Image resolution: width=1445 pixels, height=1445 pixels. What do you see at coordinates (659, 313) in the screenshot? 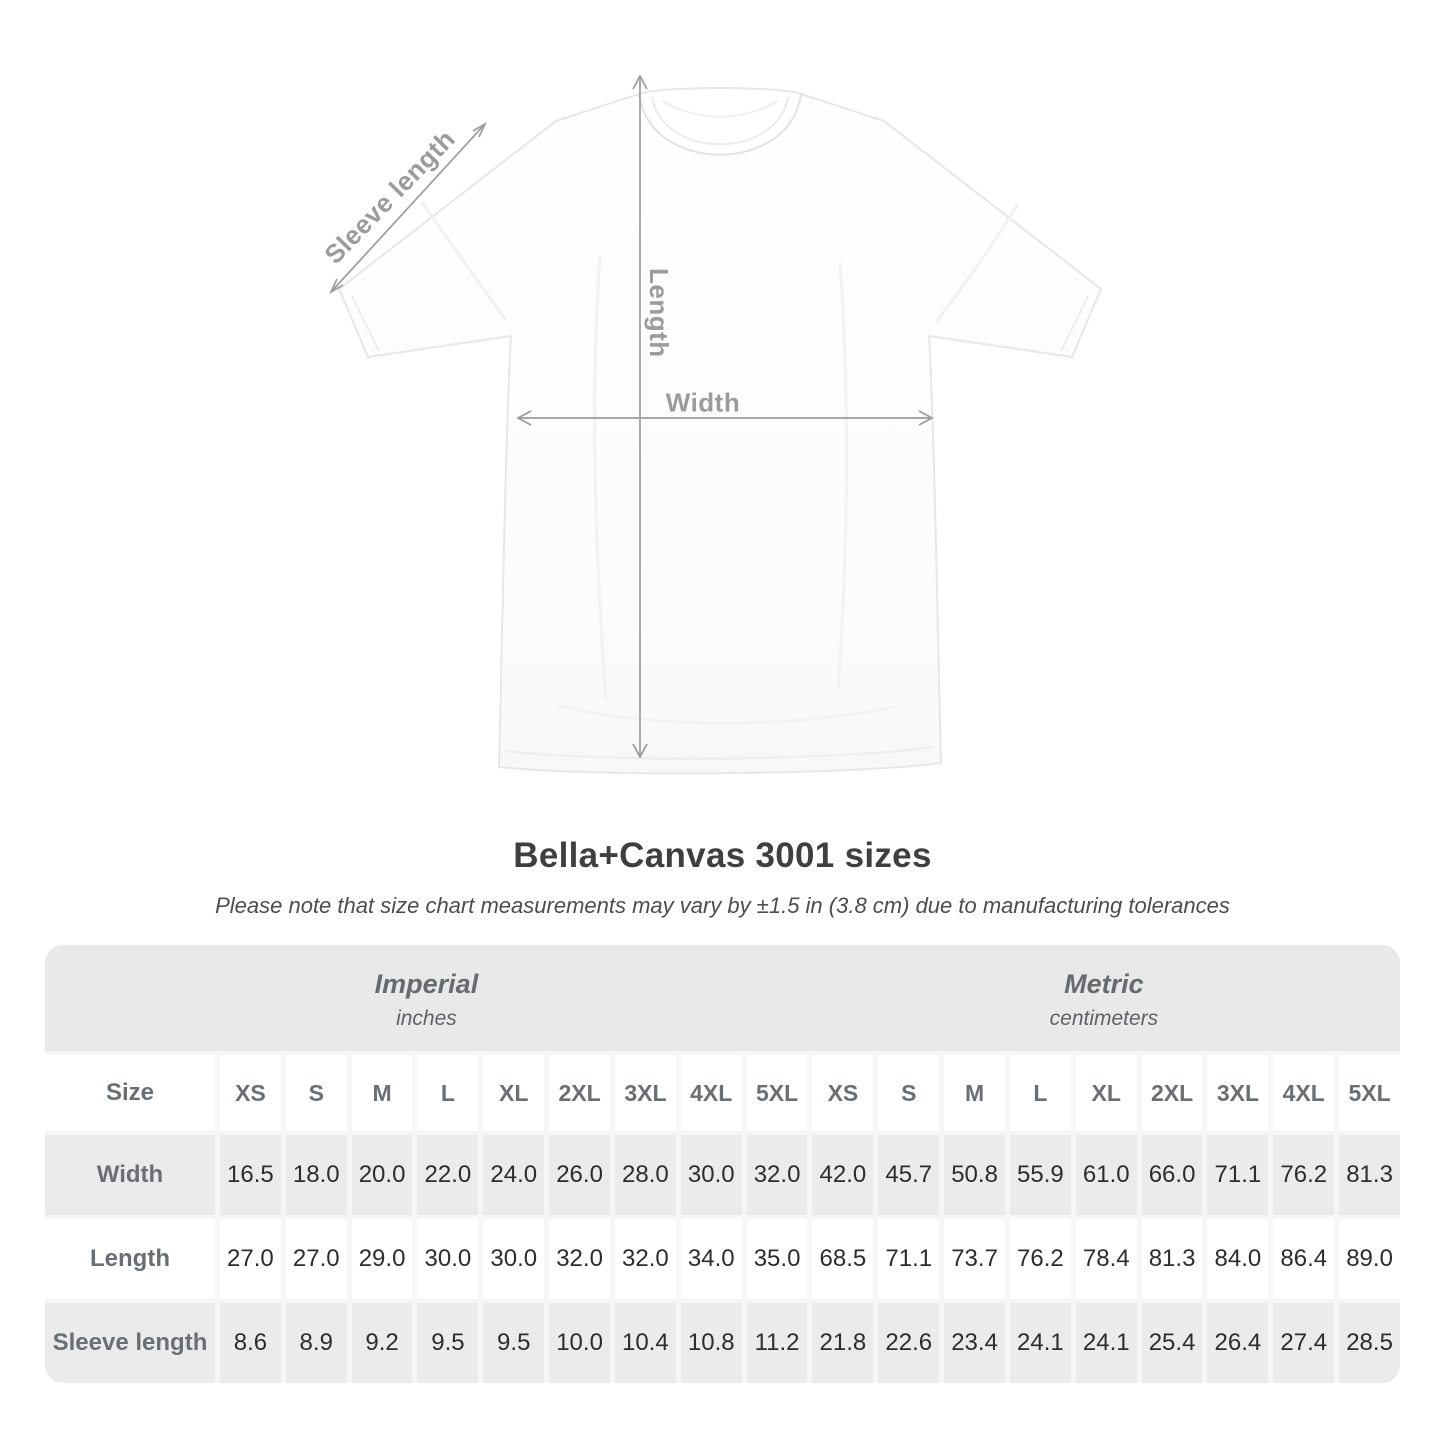
I see `length-label: Length` at bounding box center [659, 313].